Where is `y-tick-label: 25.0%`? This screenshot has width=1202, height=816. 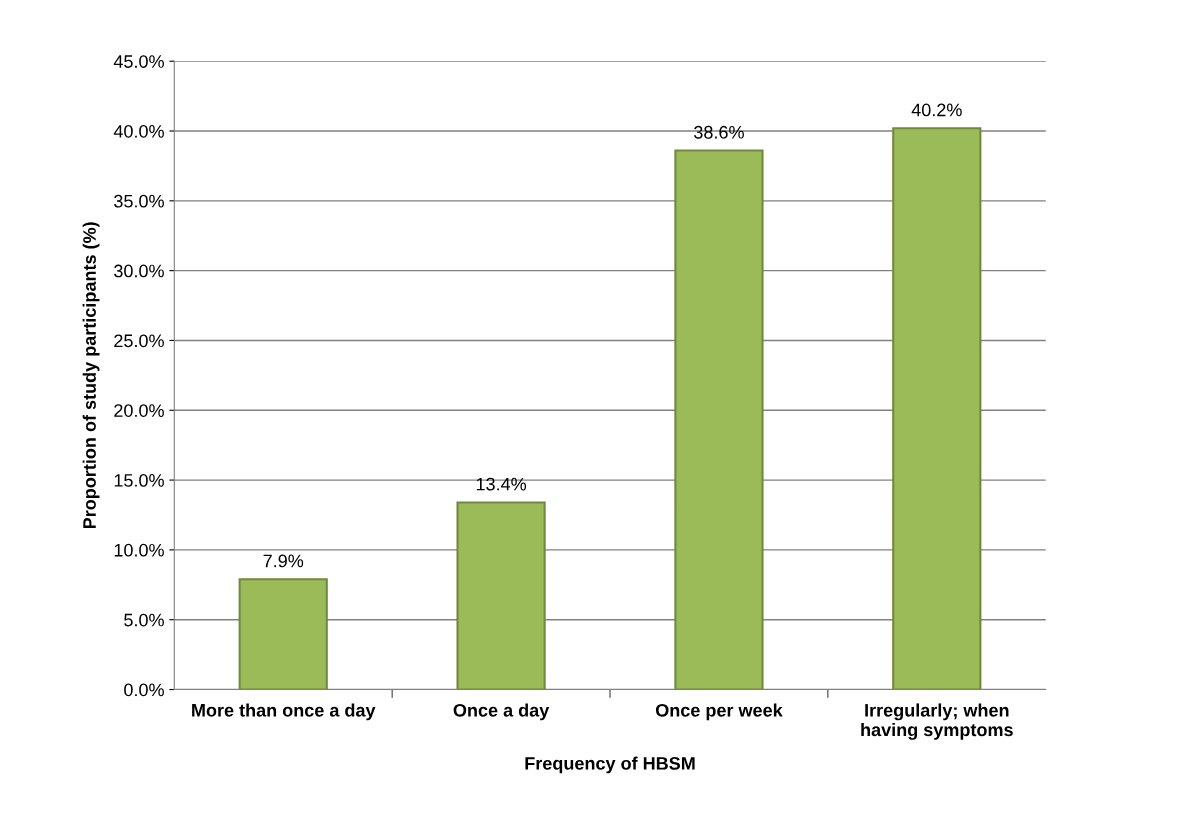 y-tick-label: 25.0% is located at coordinates (139, 341).